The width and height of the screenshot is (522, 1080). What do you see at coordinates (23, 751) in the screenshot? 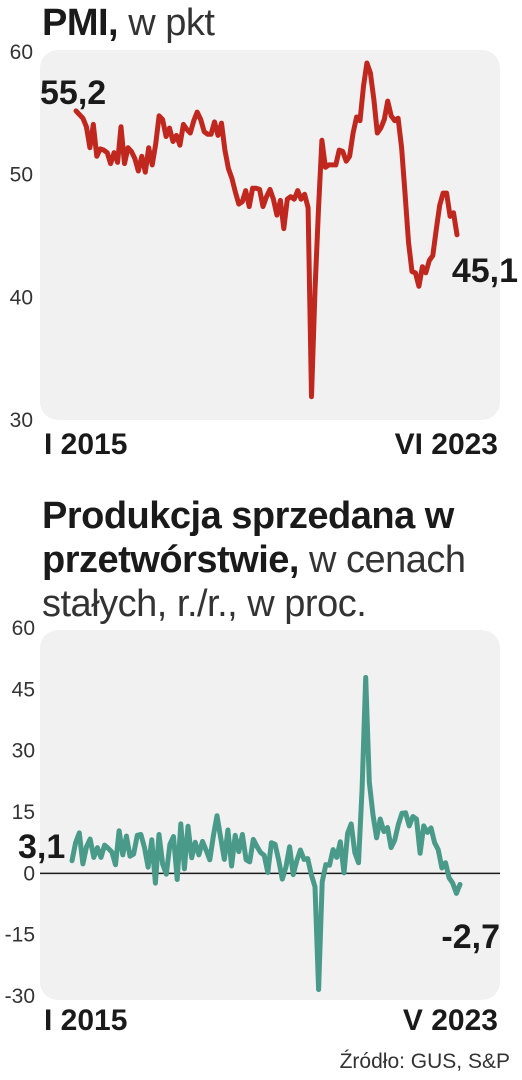
I see `production-y-tick-label: 30` at bounding box center [23, 751].